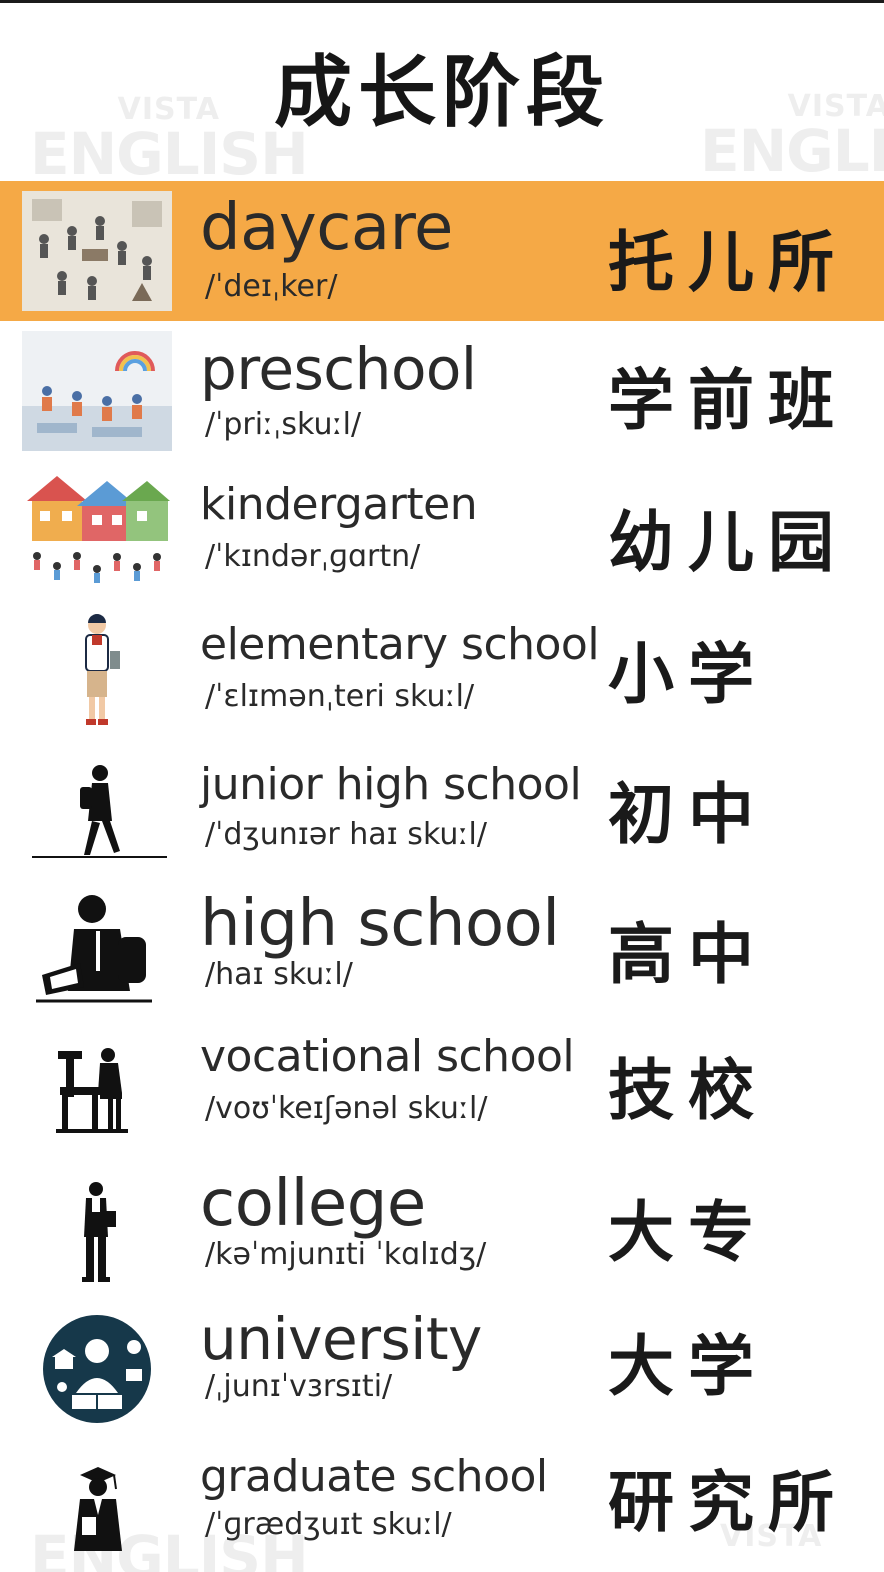 The width and height of the screenshot is (884, 1572). I want to click on phonetic-transcription: /voʊˈkeɪʃənəl skuːl/, so click(346, 1108).